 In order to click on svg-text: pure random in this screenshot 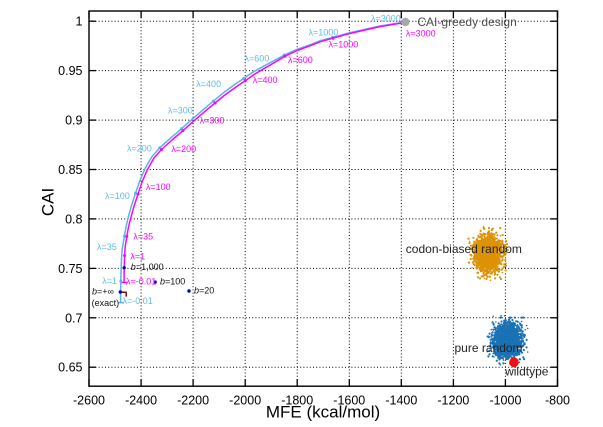, I will do `click(489, 348)`.